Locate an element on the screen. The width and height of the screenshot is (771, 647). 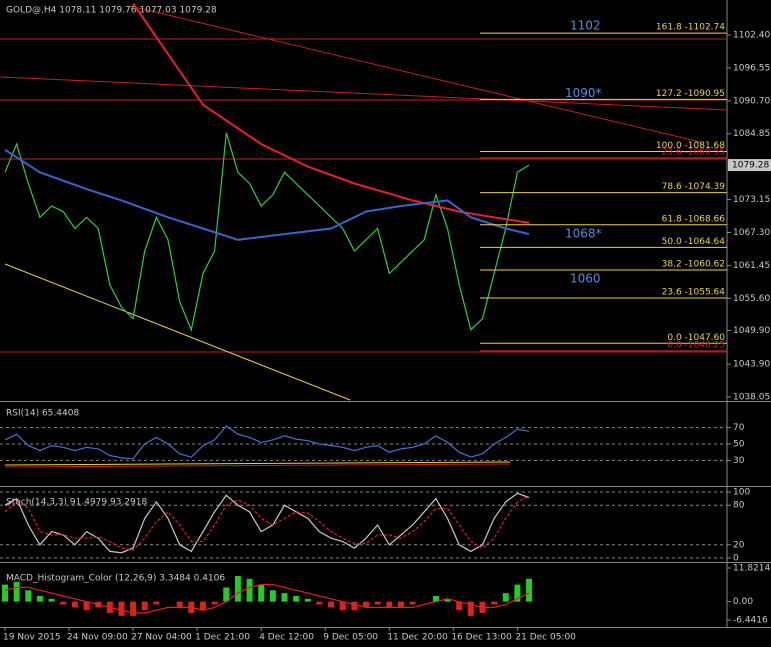
pane-title: GOLD@,H4 1078.11 1079.76 1077.03 1079.28 is located at coordinates (111, 11).